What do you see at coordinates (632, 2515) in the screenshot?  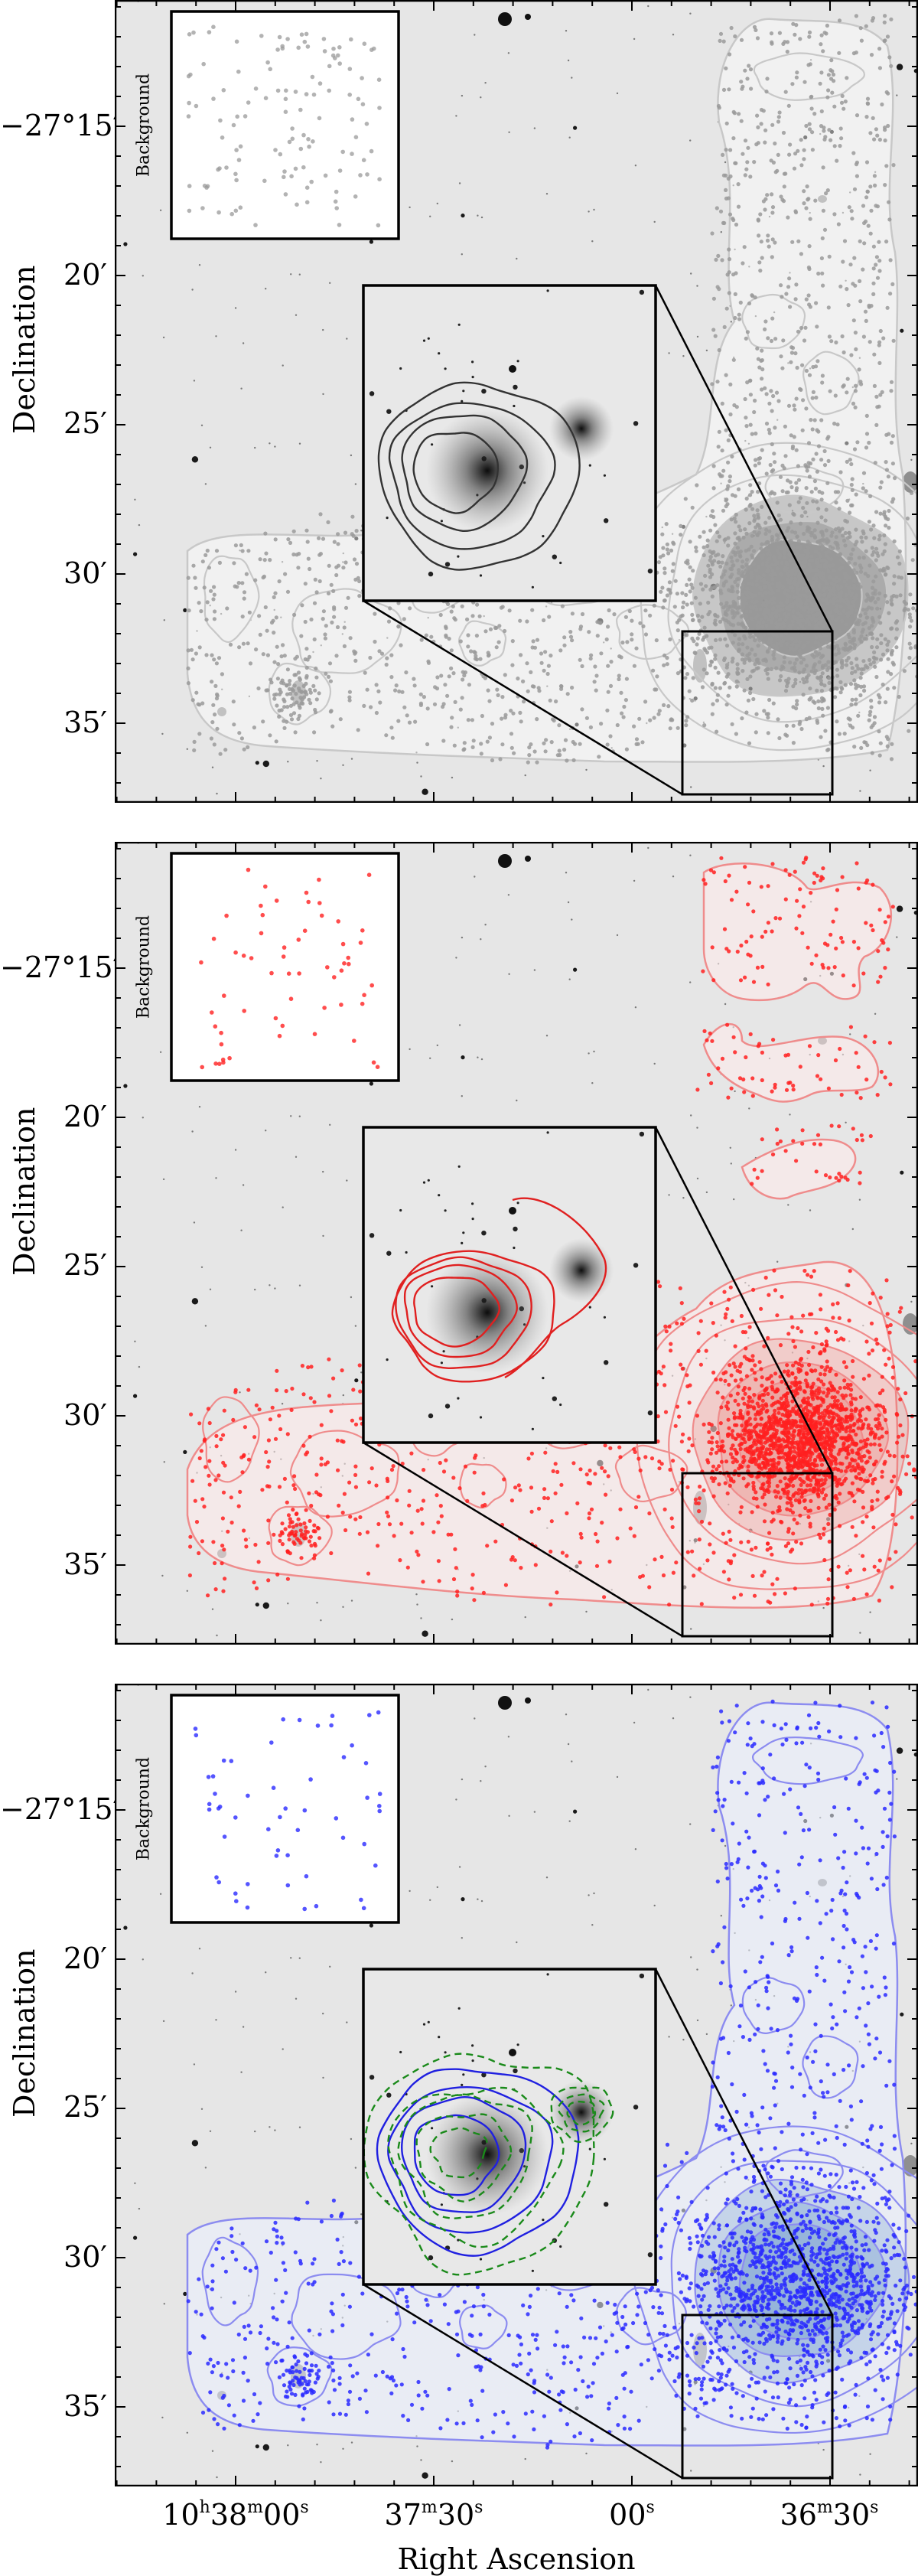 I see `x-tick-label-2: 00s` at bounding box center [632, 2515].